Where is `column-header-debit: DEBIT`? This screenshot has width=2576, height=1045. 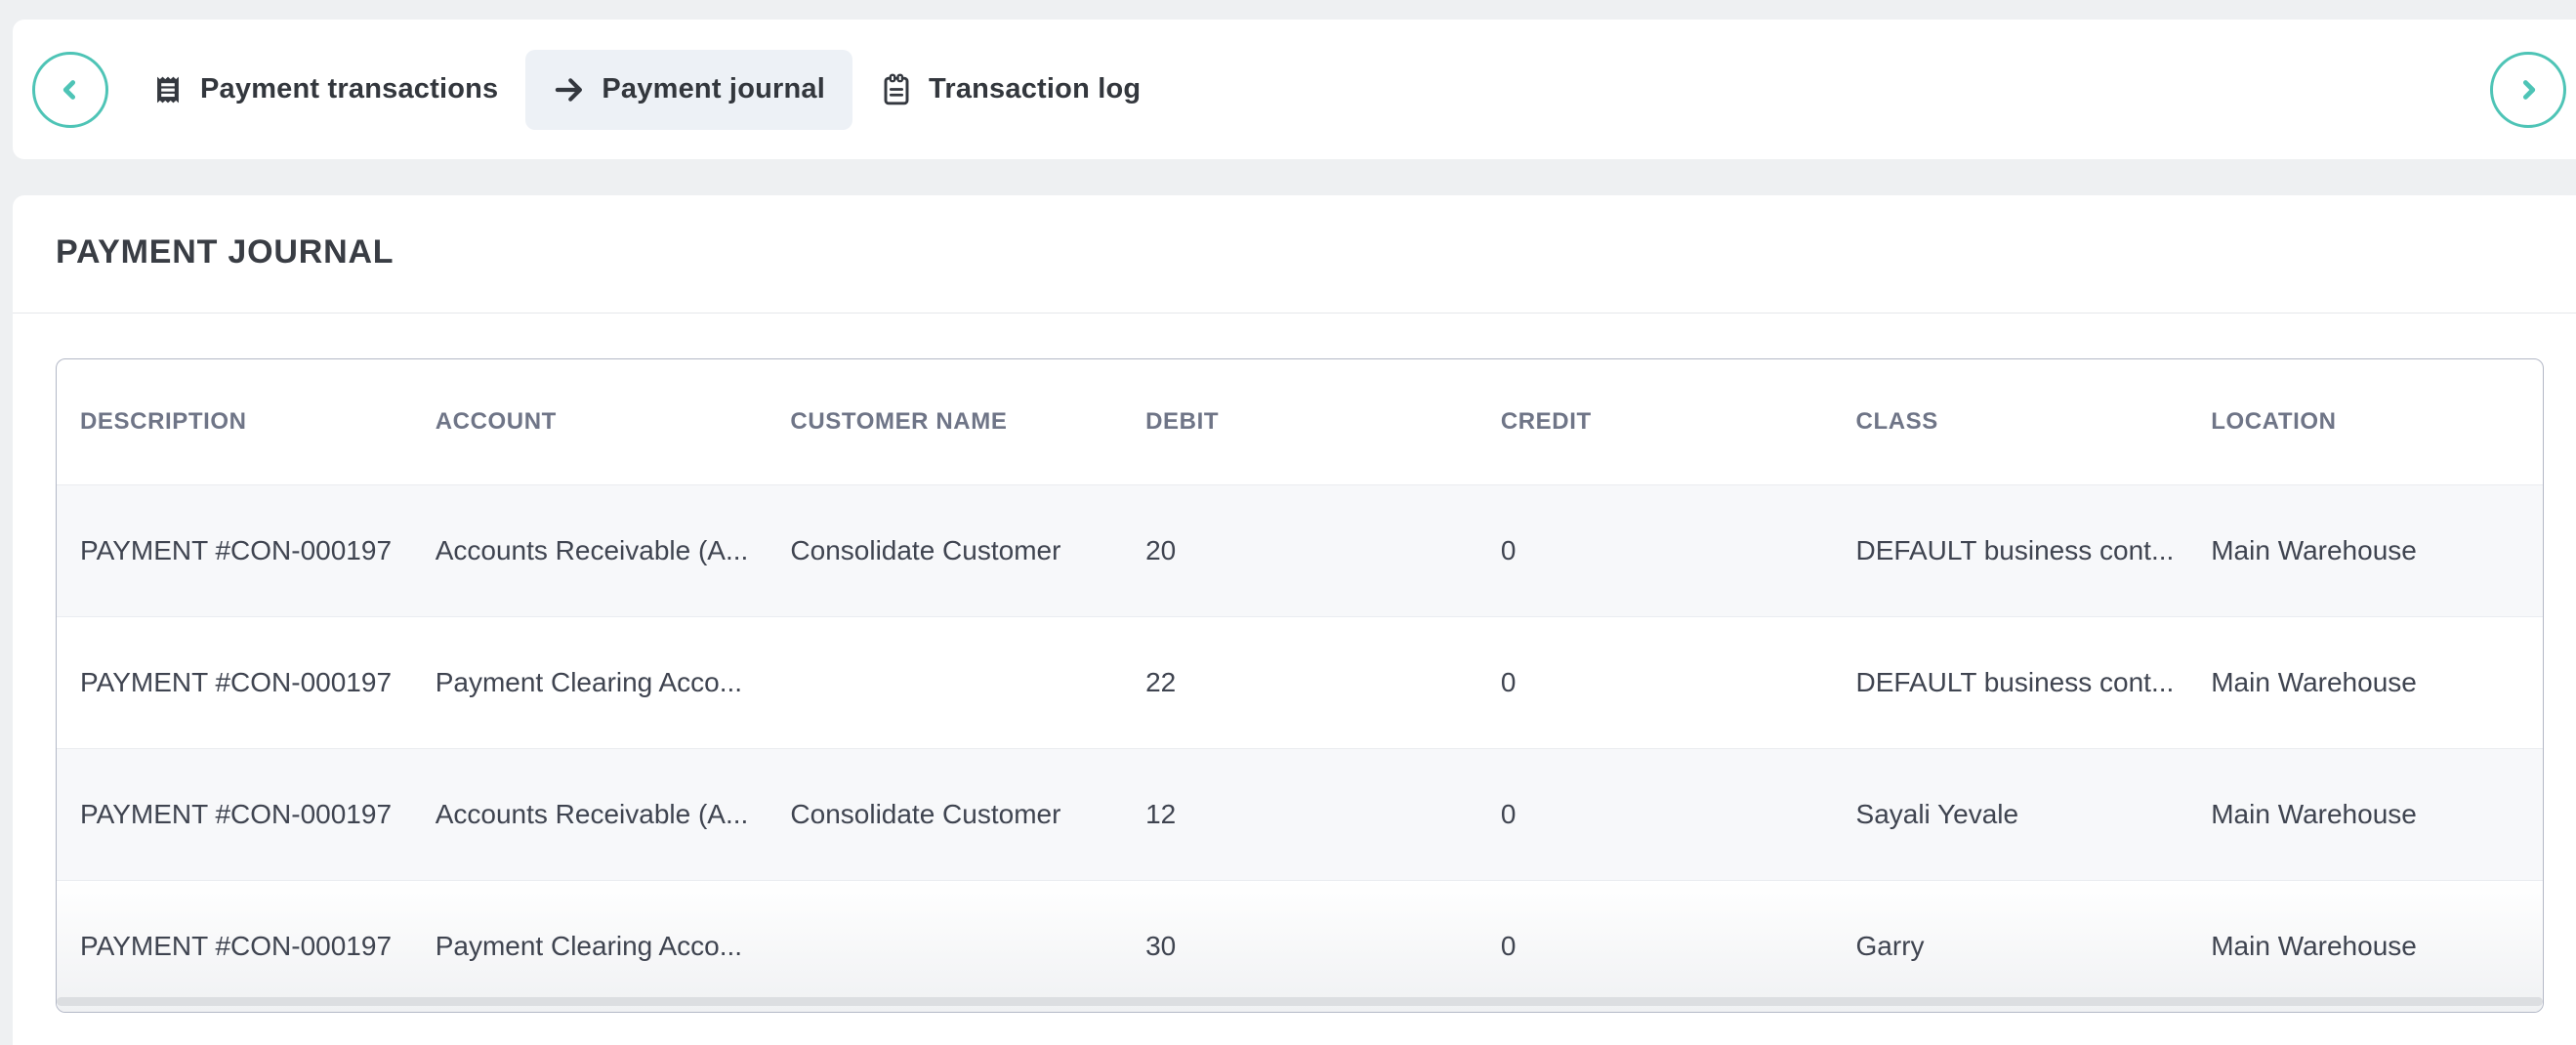
column-header-debit: DEBIT is located at coordinates (1182, 421).